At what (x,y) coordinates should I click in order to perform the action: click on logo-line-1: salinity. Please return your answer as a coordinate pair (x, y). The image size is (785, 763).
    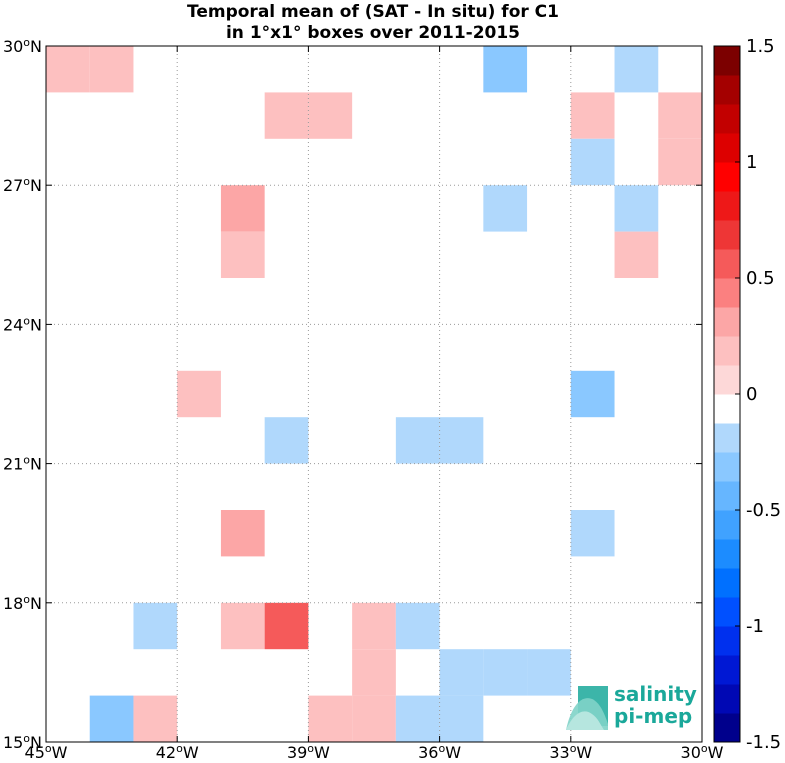
    Looking at the image, I should click on (655, 694).